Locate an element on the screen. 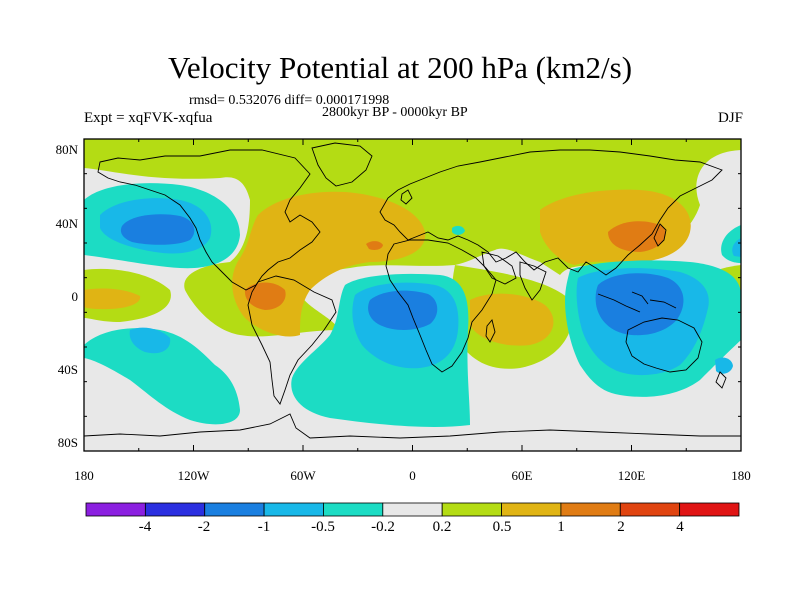  strong-positive-mediterranean is located at coordinates (374, 245).